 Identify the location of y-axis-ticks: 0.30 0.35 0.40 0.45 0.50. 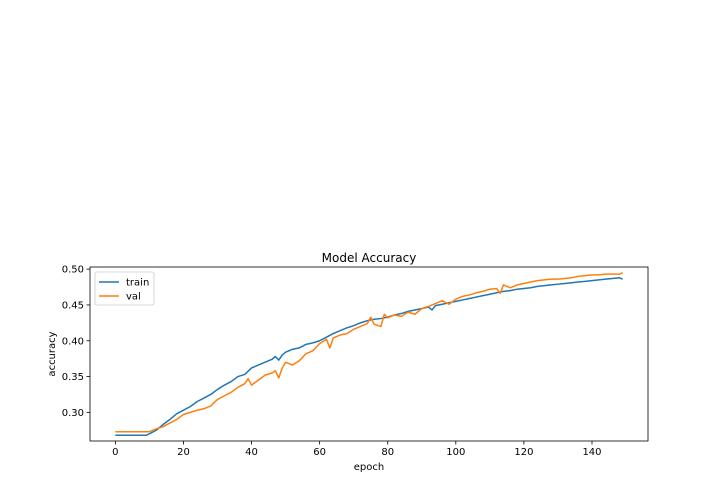
(76, 342).